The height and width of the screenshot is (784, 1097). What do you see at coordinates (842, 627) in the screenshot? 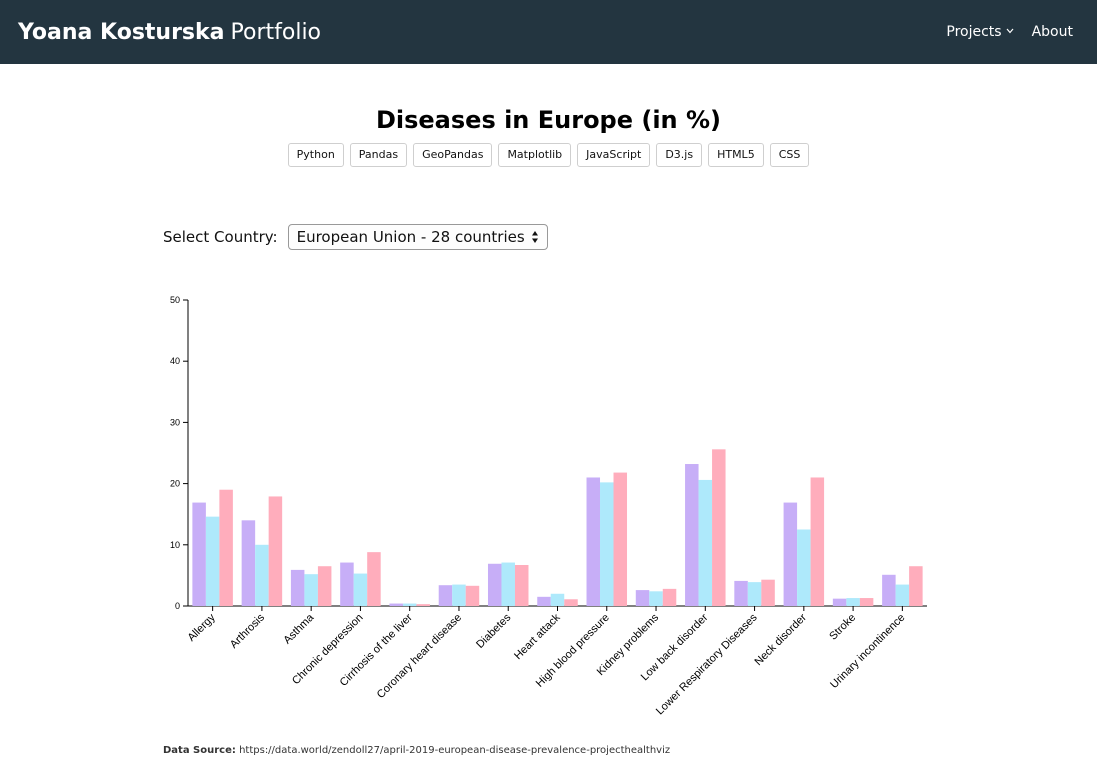
I see `x-tick-label-stroke: Stroke` at bounding box center [842, 627].